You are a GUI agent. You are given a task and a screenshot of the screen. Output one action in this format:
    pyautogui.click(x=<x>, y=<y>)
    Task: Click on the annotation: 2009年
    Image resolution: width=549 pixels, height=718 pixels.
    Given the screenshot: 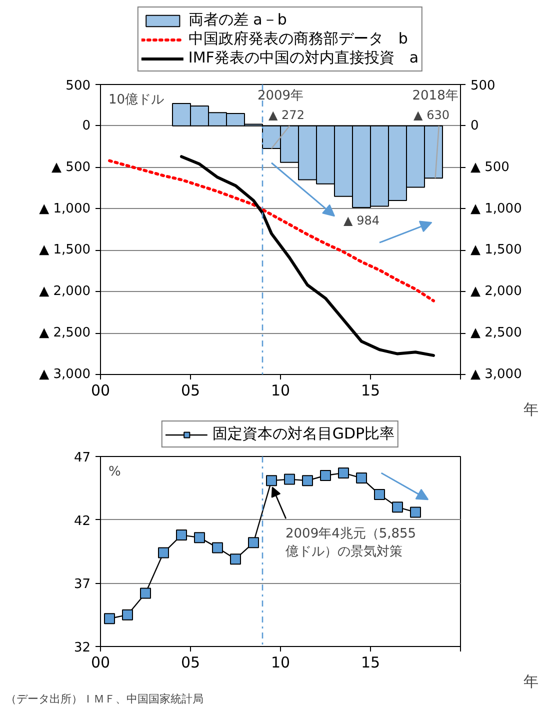 What is the action you would take?
    pyautogui.click(x=280, y=96)
    